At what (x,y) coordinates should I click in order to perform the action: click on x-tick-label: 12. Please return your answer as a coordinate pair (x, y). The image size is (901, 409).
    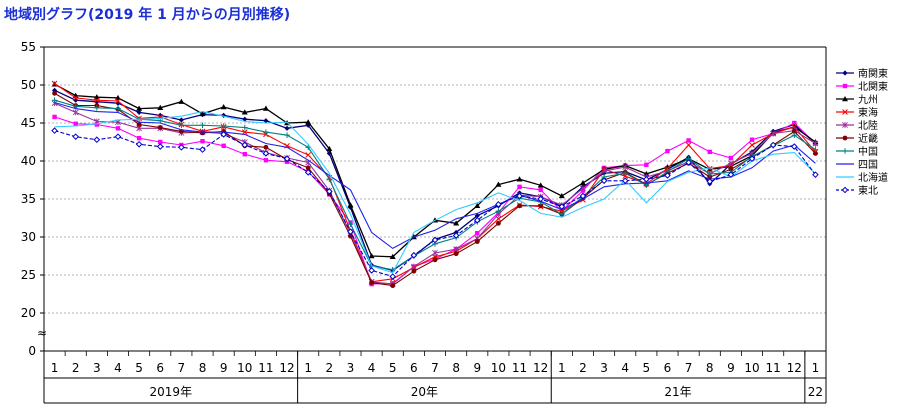
    Looking at the image, I should click on (794, 368).